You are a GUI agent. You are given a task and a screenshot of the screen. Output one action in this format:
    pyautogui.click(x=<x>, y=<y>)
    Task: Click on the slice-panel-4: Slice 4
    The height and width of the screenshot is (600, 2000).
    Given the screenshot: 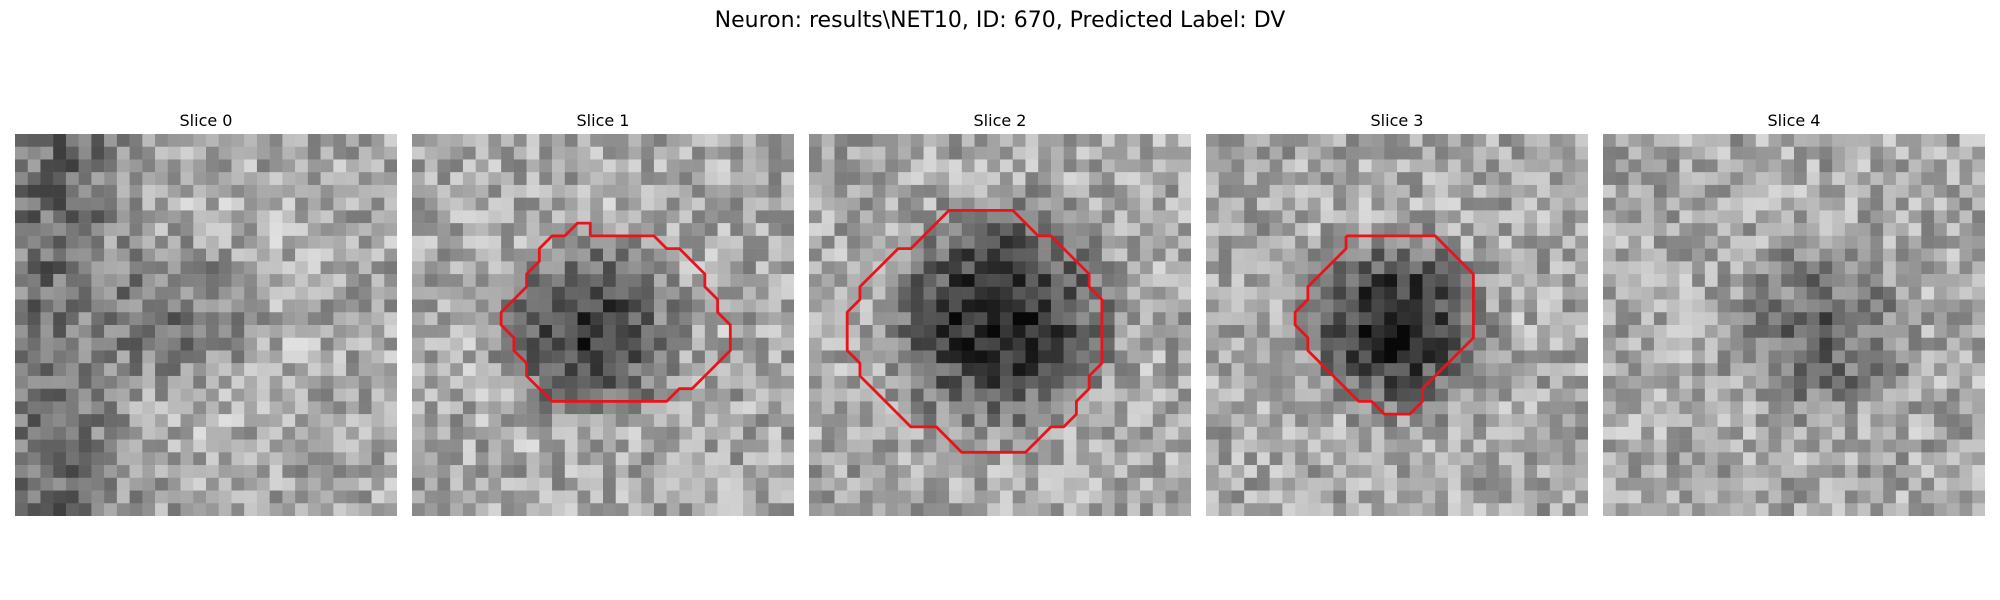 What is the action you would take?
    pyautogui.click(x=1794, y=313)
    